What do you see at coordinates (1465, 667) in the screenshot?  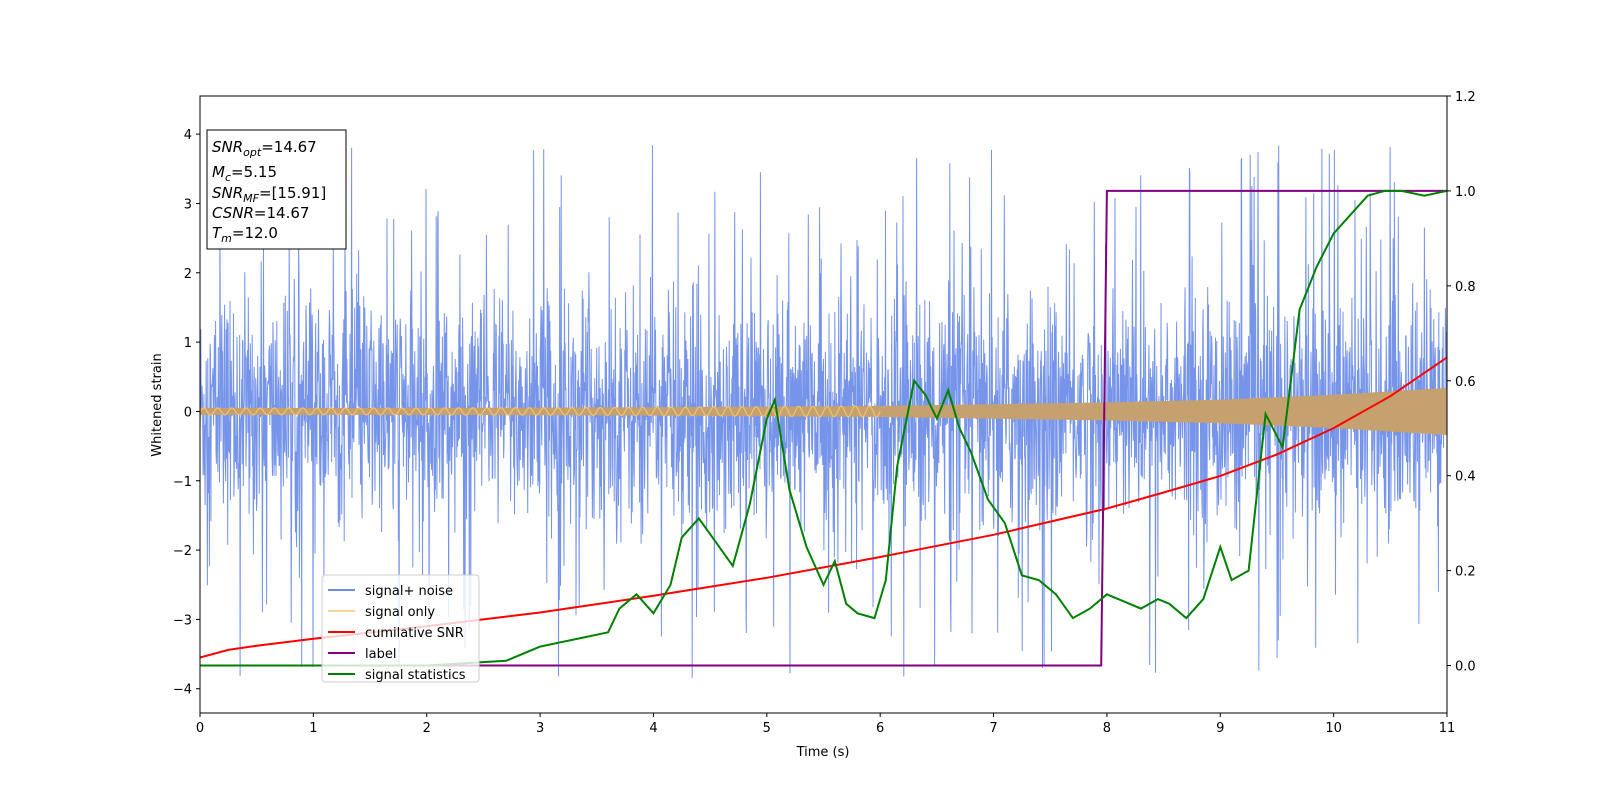 I see `y2-tick-label: 0.0` at bounding box center [1465, 667].